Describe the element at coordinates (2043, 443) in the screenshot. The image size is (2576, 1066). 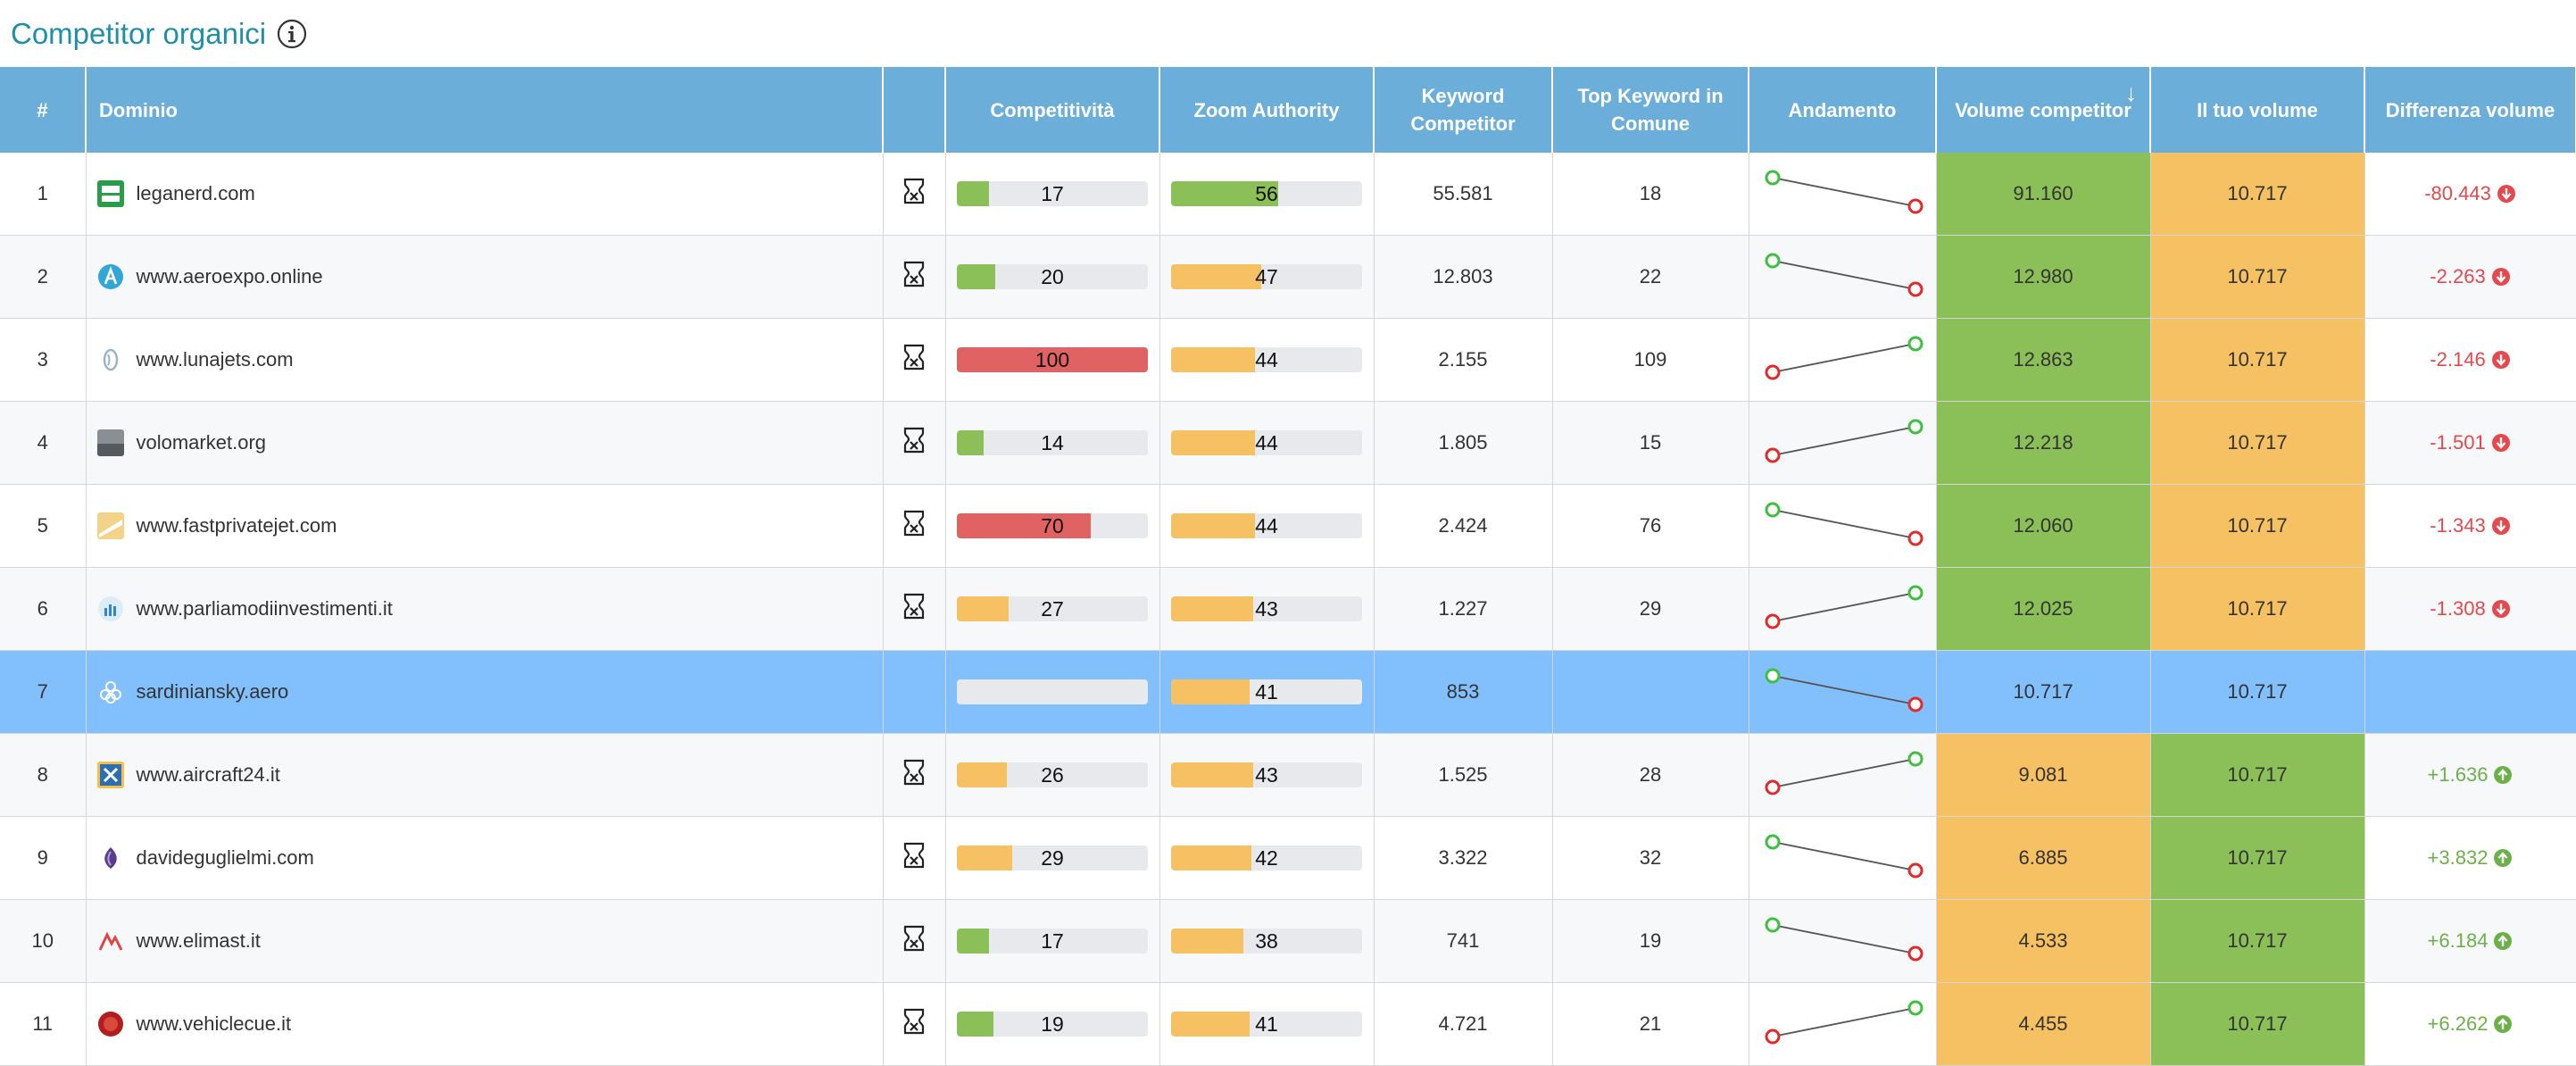
I see `volume-competitor-cell: 12.218` at that location.